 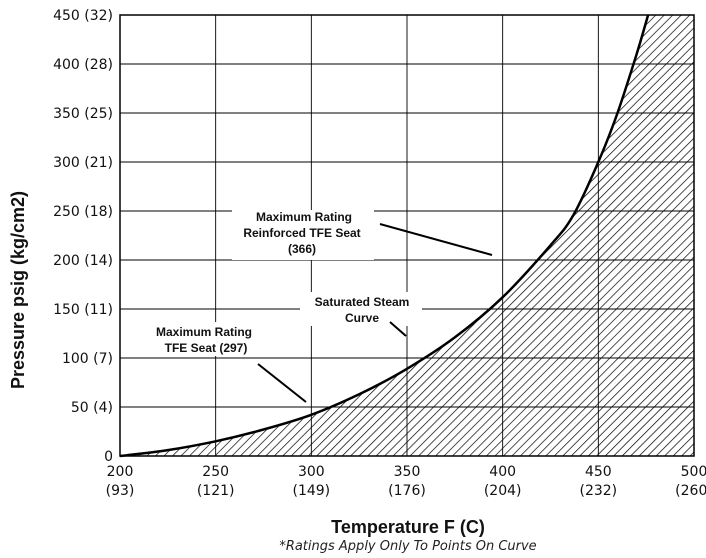 I want to click on leader-line-tfe, so click(x=282, y=383).